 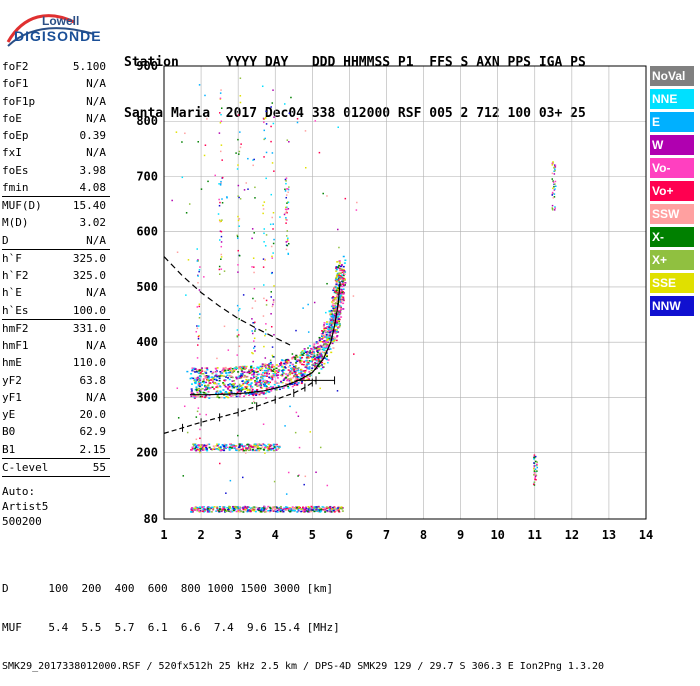 I want to click on param-separator, so click(x=56, y=476).